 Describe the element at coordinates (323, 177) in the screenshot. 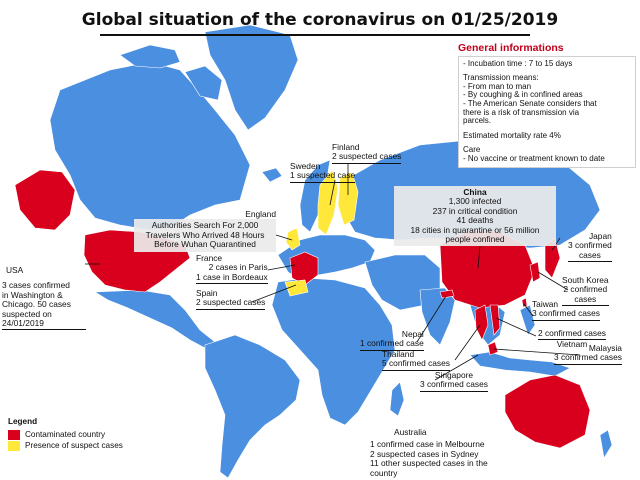

I see `sweden-line-1: 1 suspected case` at that location.